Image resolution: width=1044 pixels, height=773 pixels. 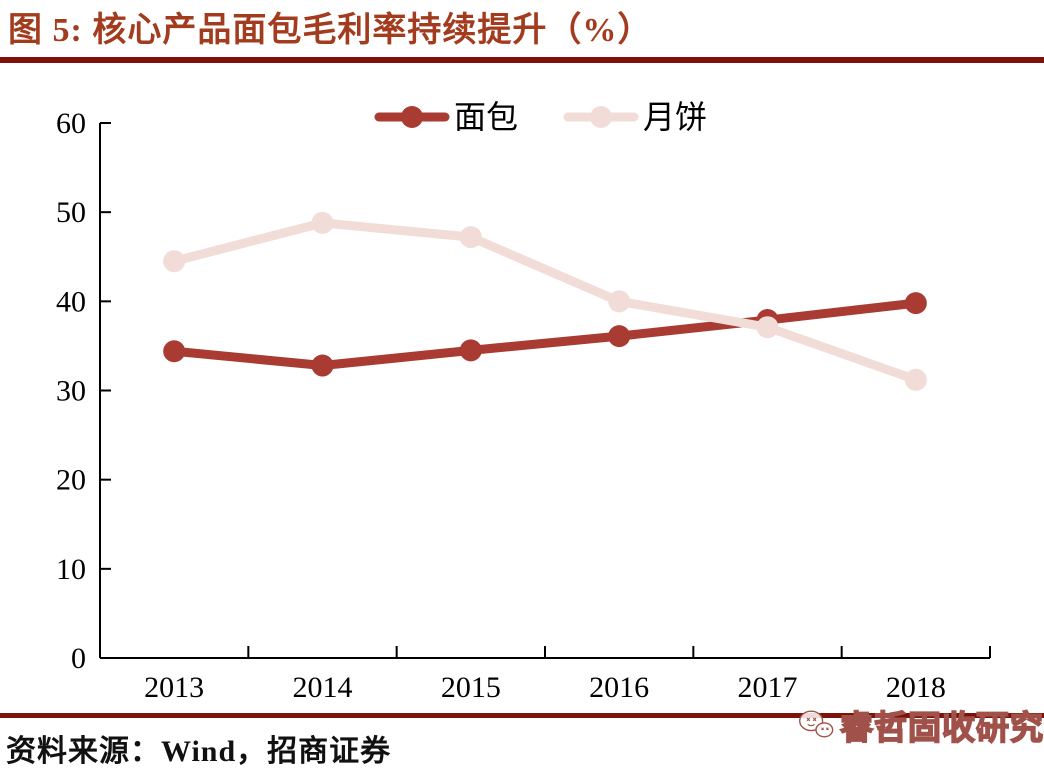 What do you see at coordinates (471, 687) in the screenshot?
I see `x-axis-label: 2015` at bounding box center [471, 687].